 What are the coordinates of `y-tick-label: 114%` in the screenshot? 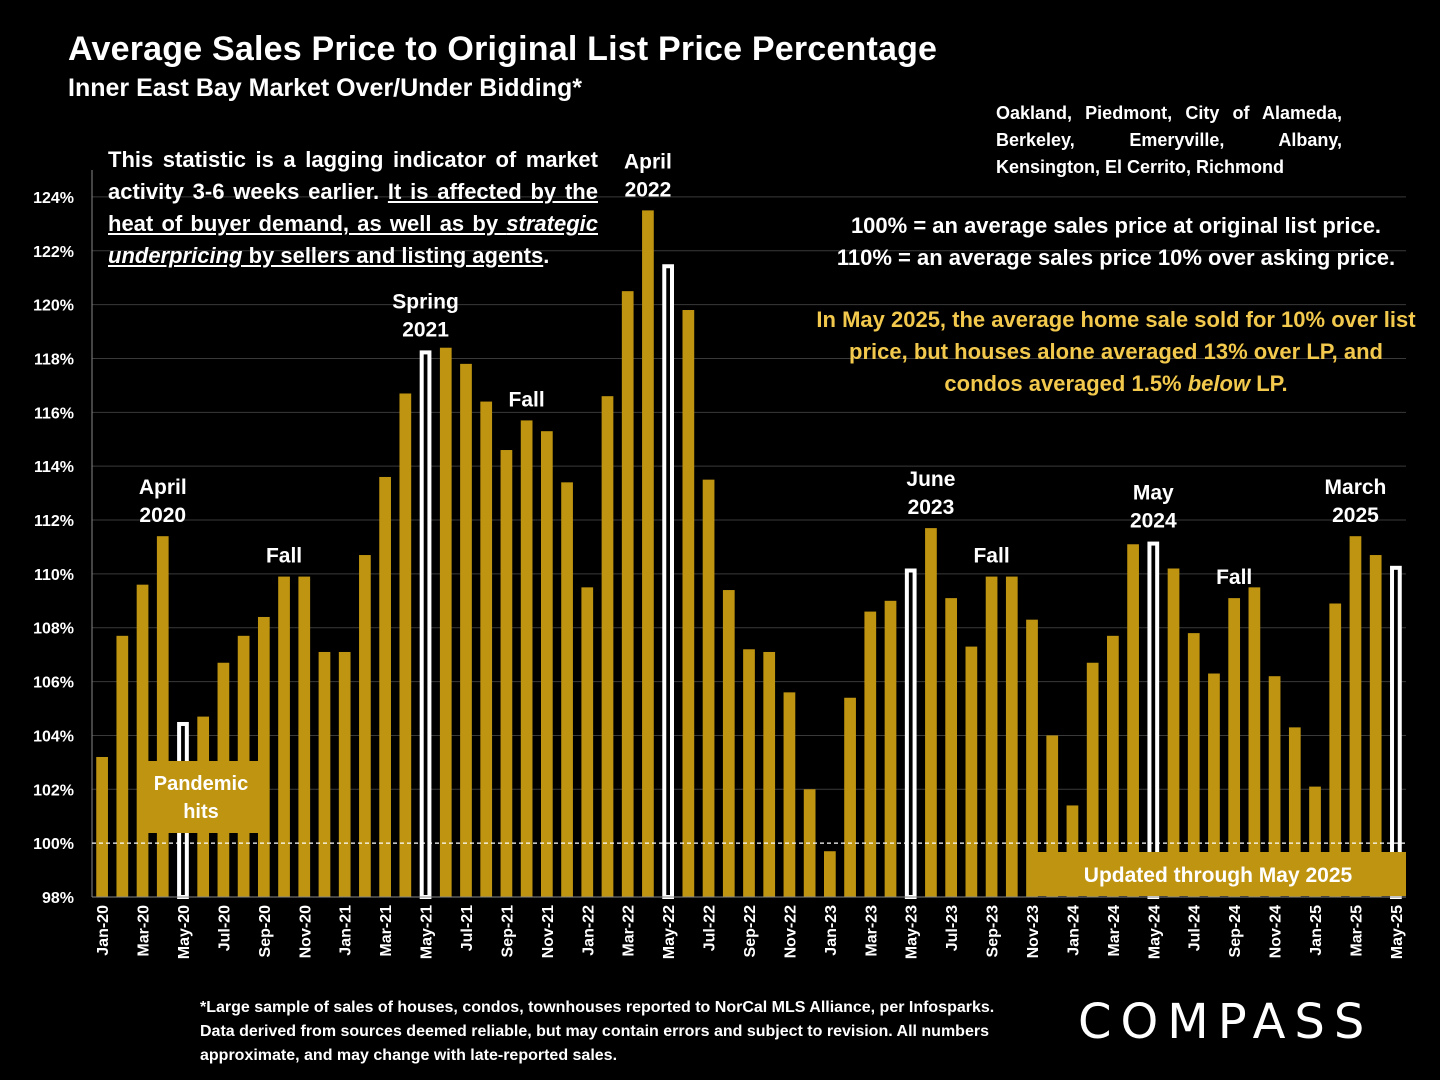 It's located at (54, 467).